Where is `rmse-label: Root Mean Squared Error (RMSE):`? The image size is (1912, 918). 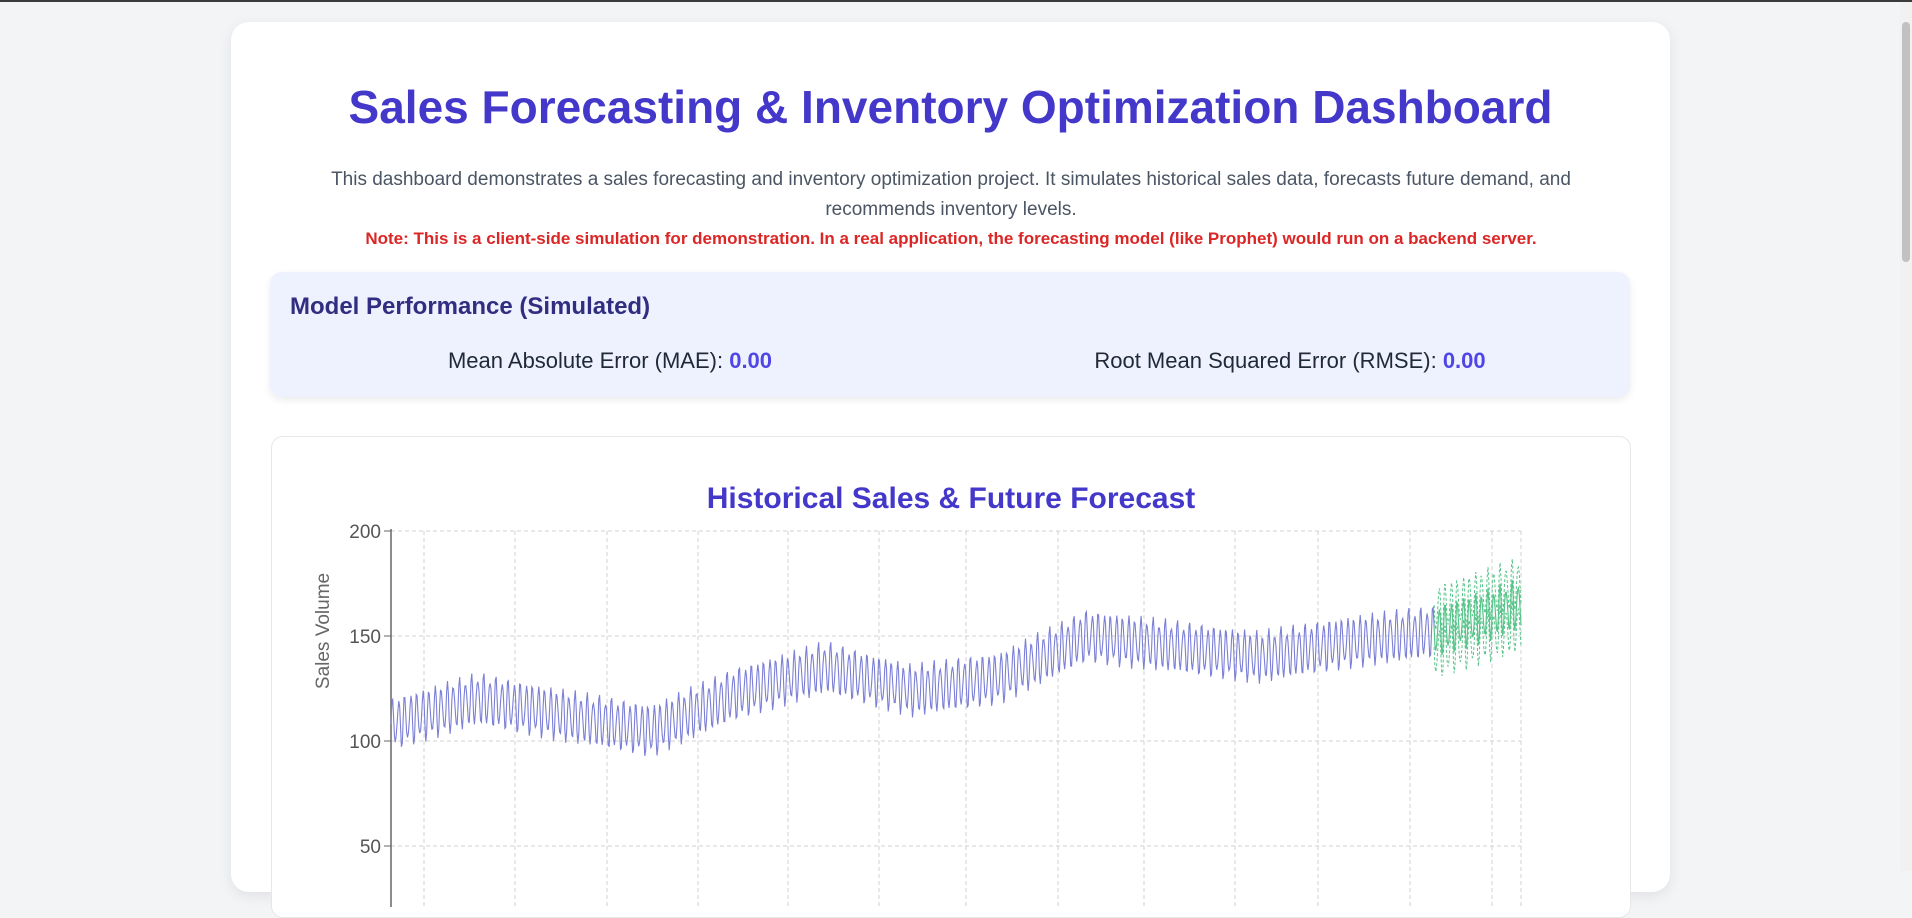 rmse-label: Root Mean Squared Error (RMSE): is located at coordinates (1265, 360).